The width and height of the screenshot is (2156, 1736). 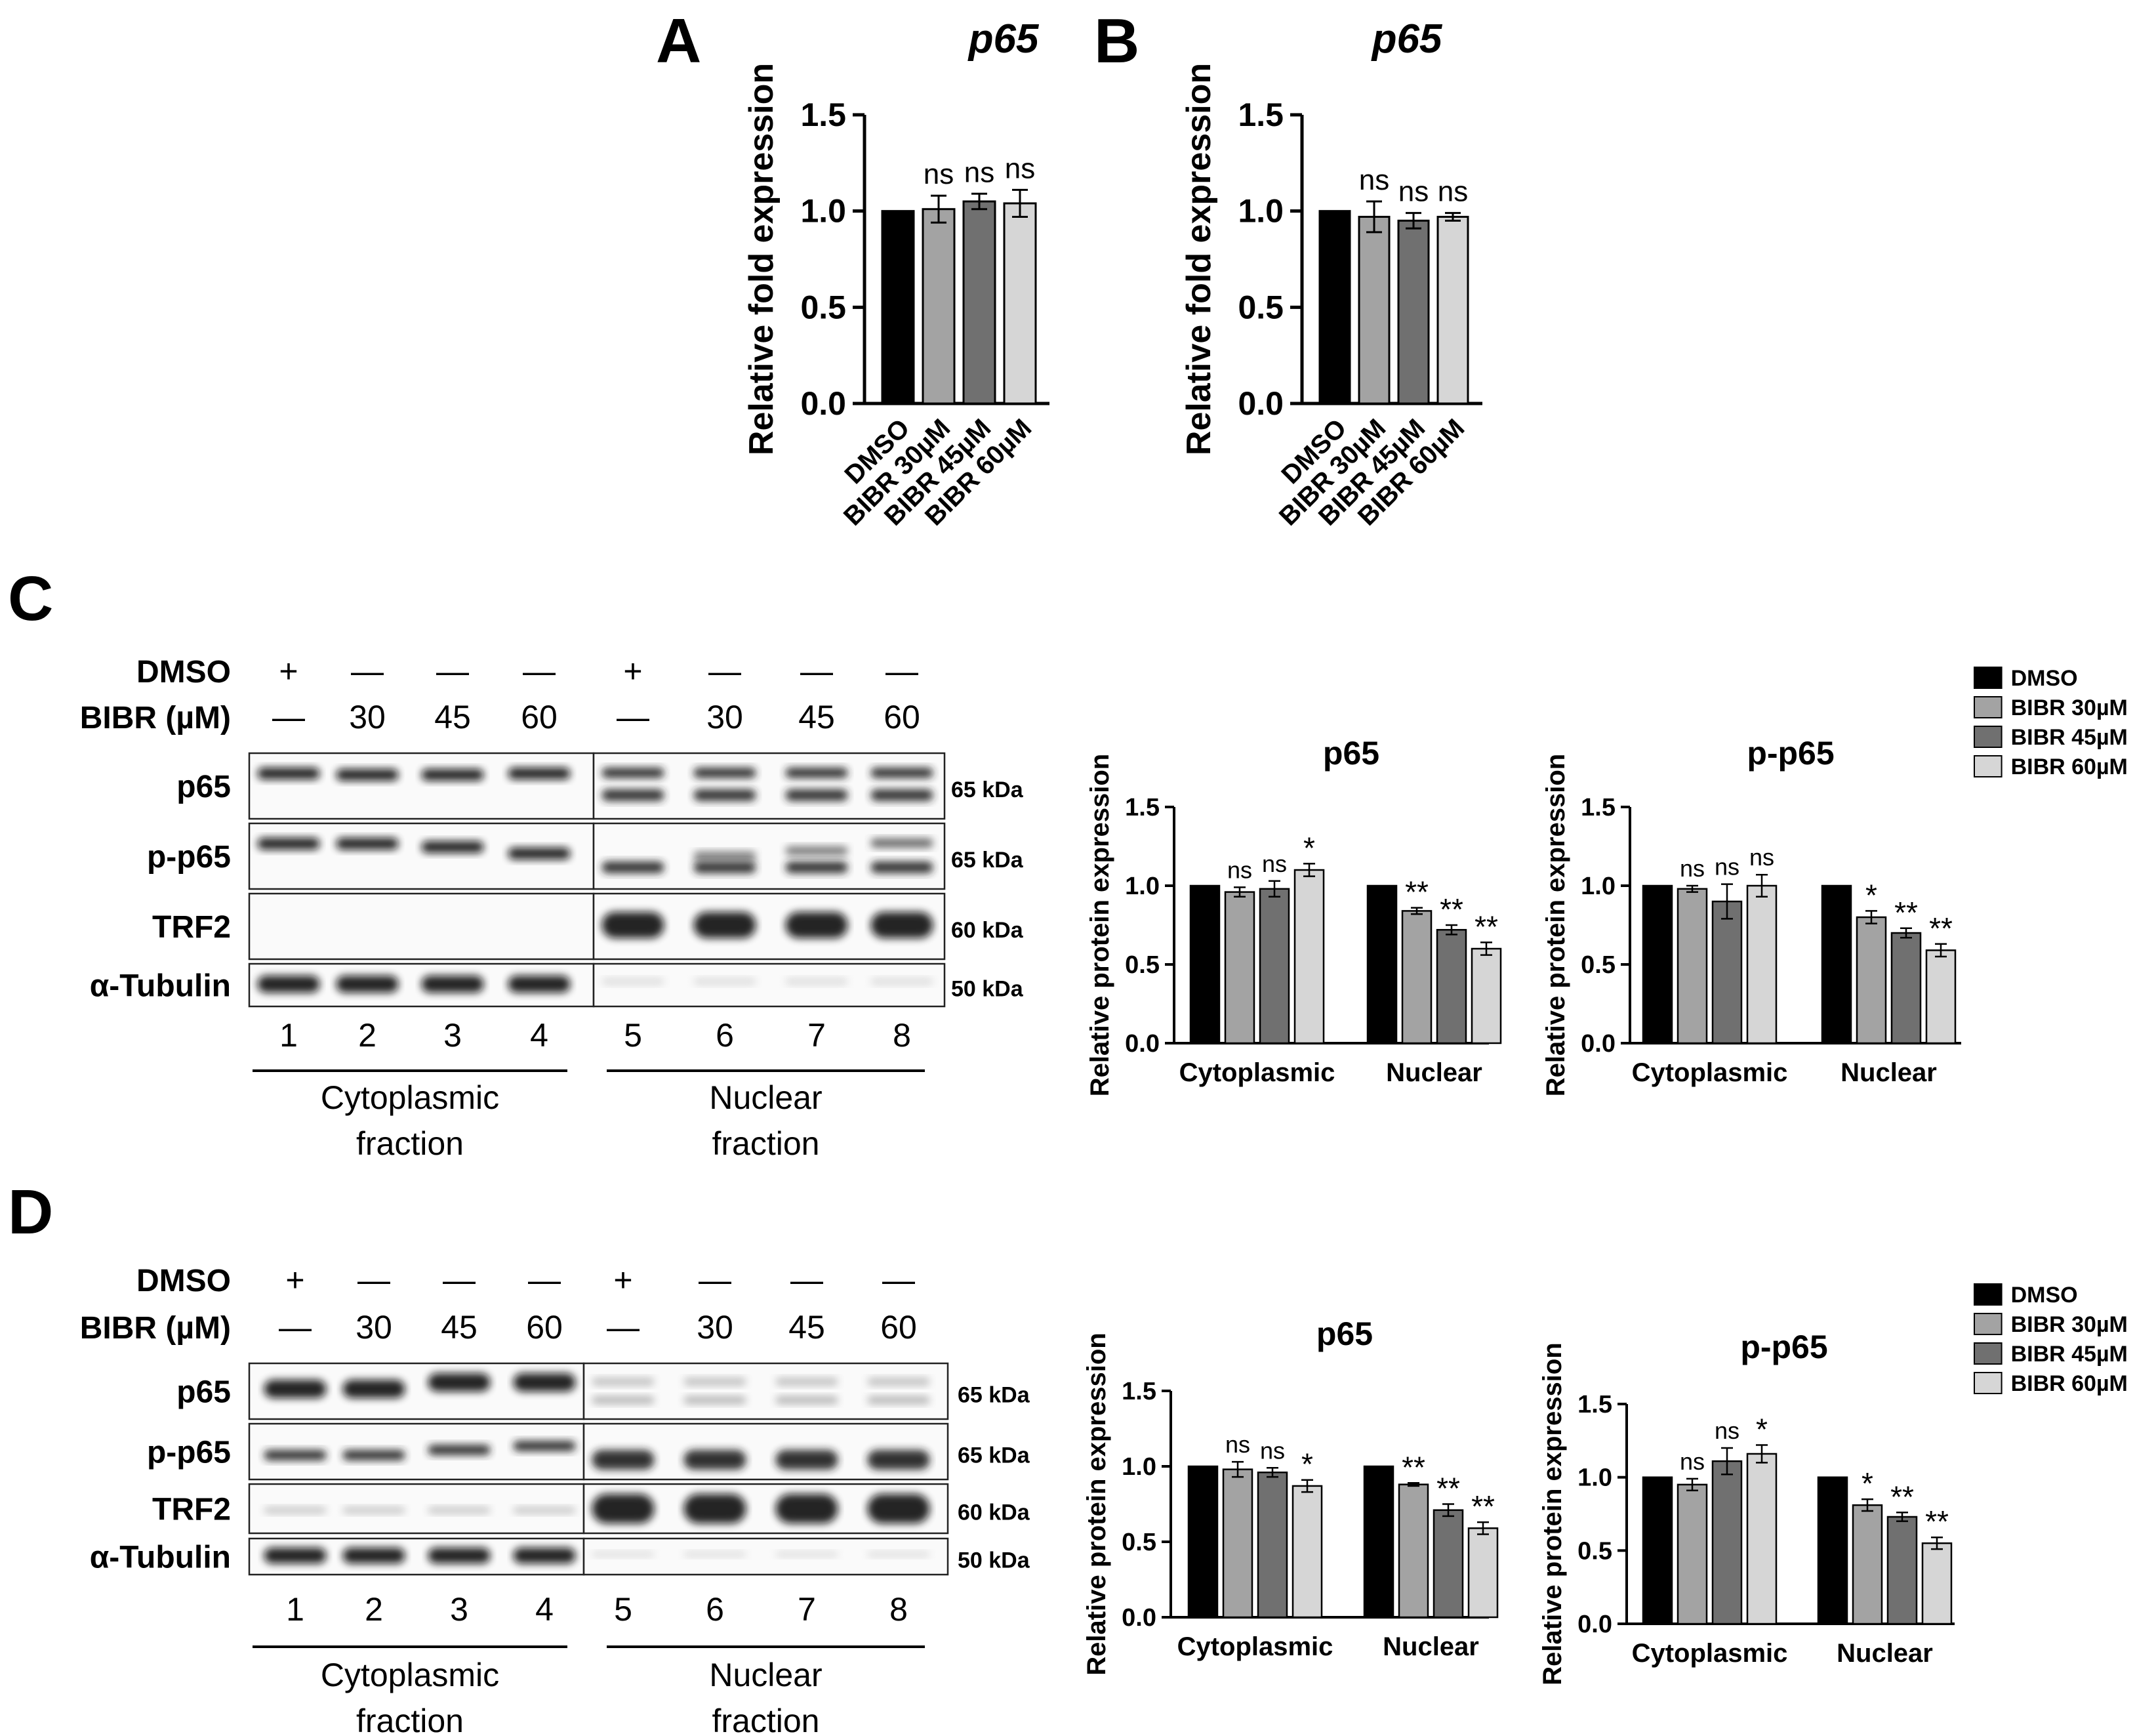 What do you see at coordinates (2069, 737) in the screenshot?
I see `legend-label: BIBR 45µM` at bounding box center [2069, 737].